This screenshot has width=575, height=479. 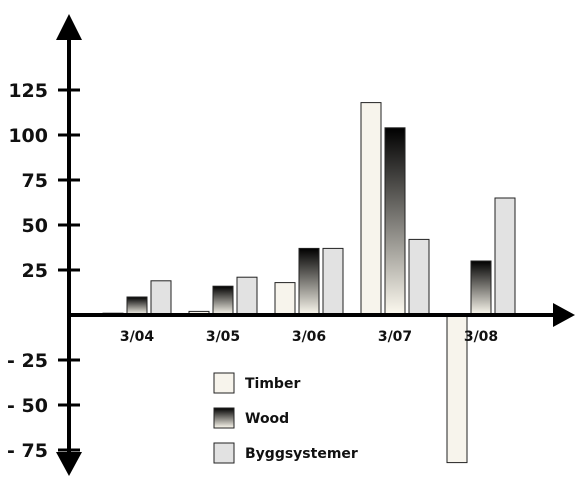 What do you see at coordinates (28, 91) in the screenshot?
I see `y-tick-label: 125` at bounding box center [28, 91].